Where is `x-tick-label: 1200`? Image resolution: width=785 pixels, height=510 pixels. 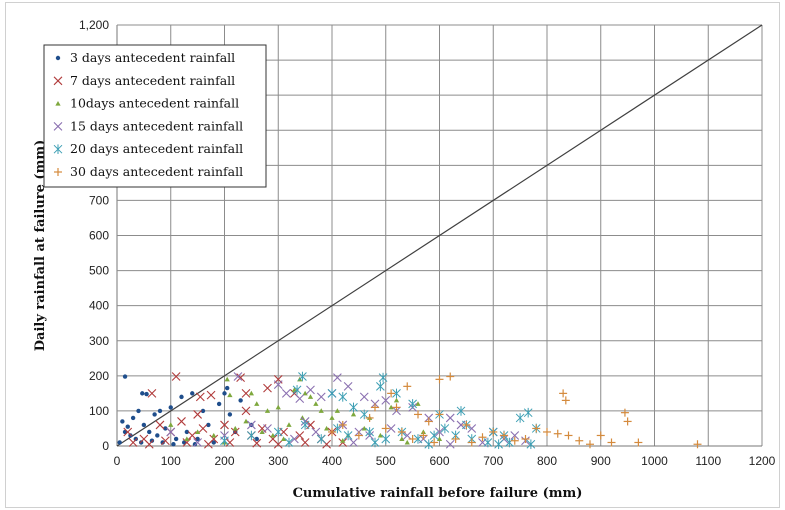
x-tick-label: 1200 is located at coordinates (762, 461).